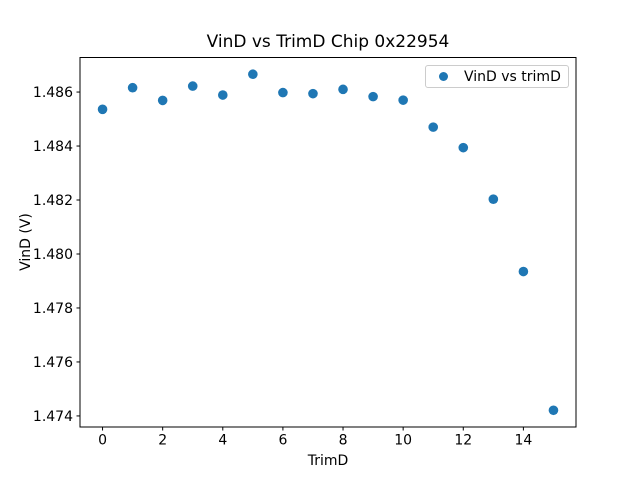 The image size is (640, 480). Describe the element at coordinates (162, 441) in the screenshot. I see `x-tick-label: 2` at that location.